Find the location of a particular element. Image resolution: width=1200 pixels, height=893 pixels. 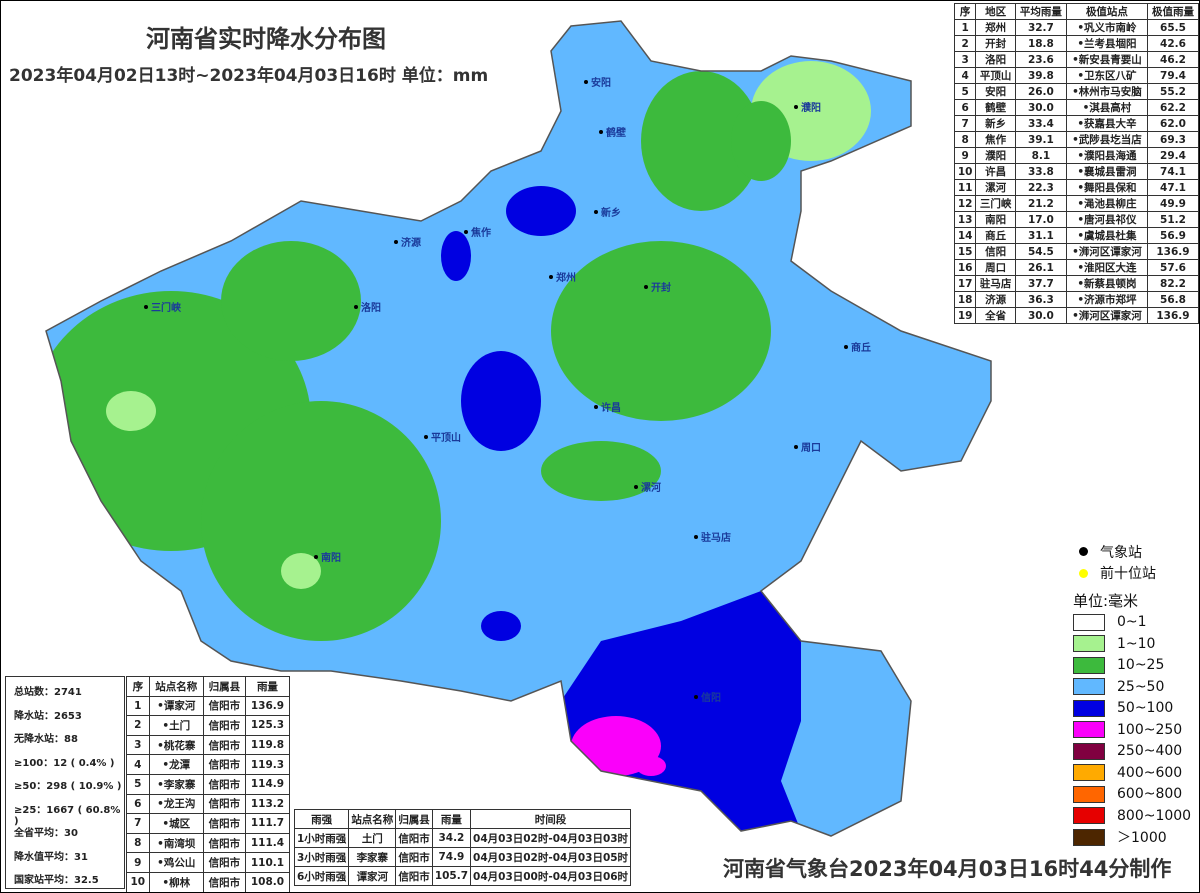

table-row: 3 •桃花寨 信阳市 119.8 is located at coordinates (208, 745).